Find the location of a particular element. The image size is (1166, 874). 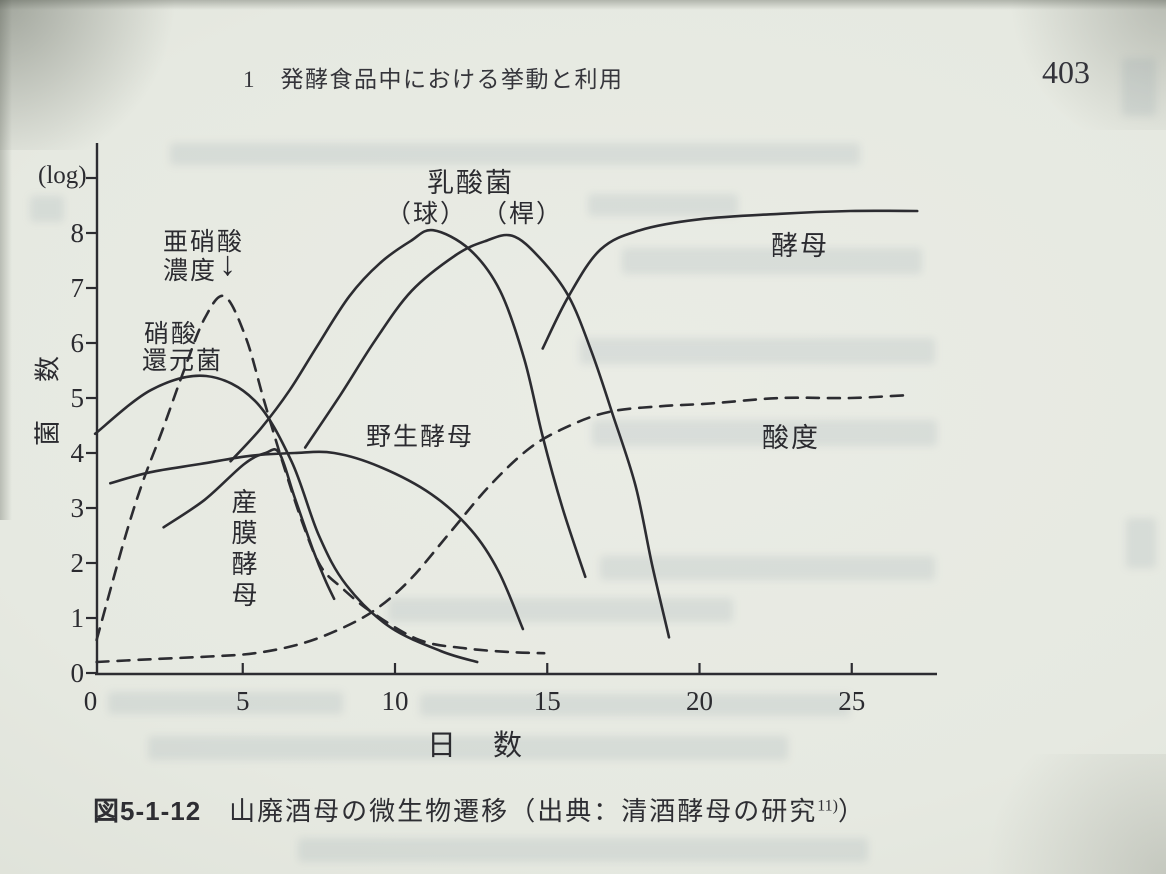

annotation-lactic-acid-bacteria: 乳酸菌 is located at coordinates (470, 183).